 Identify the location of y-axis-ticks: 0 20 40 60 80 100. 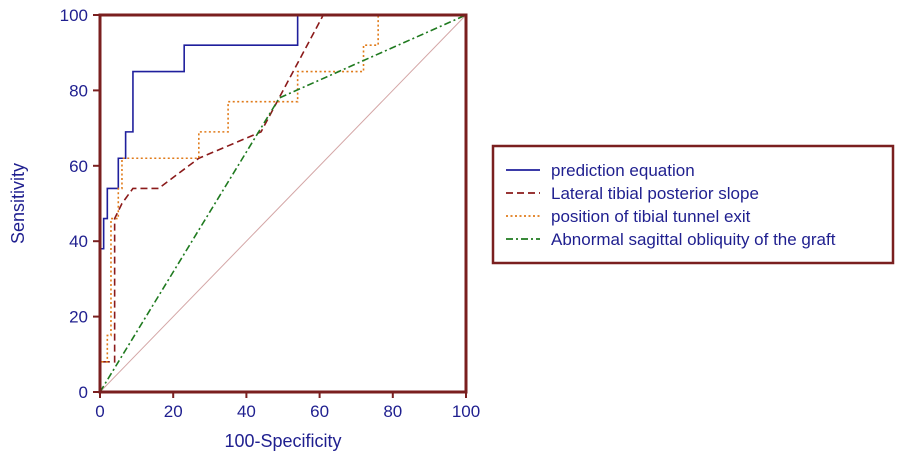
(80, 204).